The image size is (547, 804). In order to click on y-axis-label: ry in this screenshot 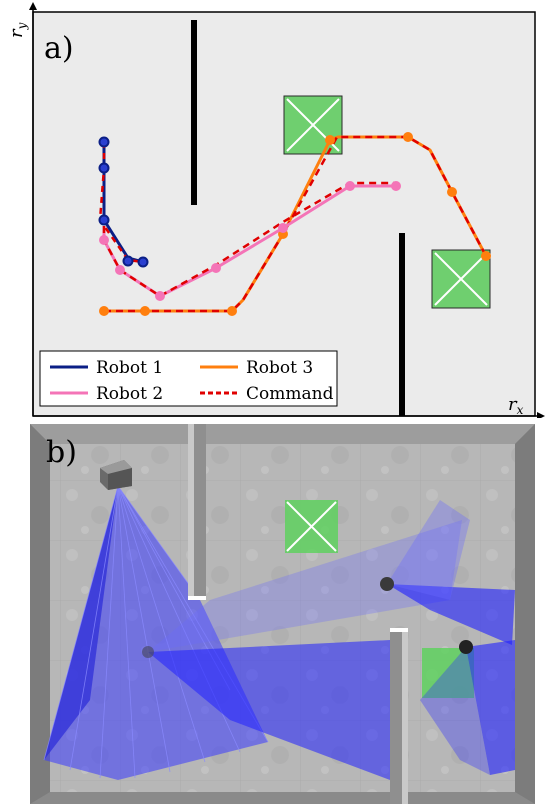, I will do `click(17, 30)`.